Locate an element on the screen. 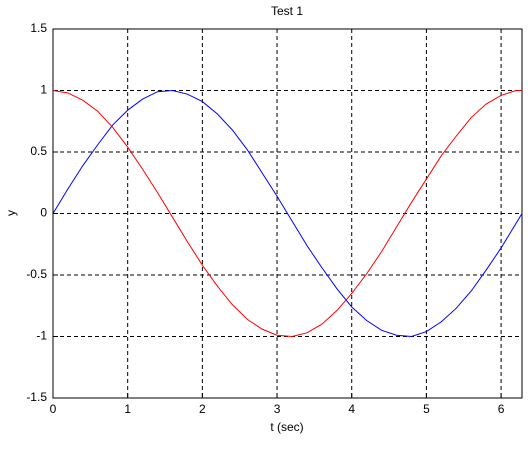 This screenshot has height=450, width=532. x-tick-label: 6 is located at coordinates (501, 409).